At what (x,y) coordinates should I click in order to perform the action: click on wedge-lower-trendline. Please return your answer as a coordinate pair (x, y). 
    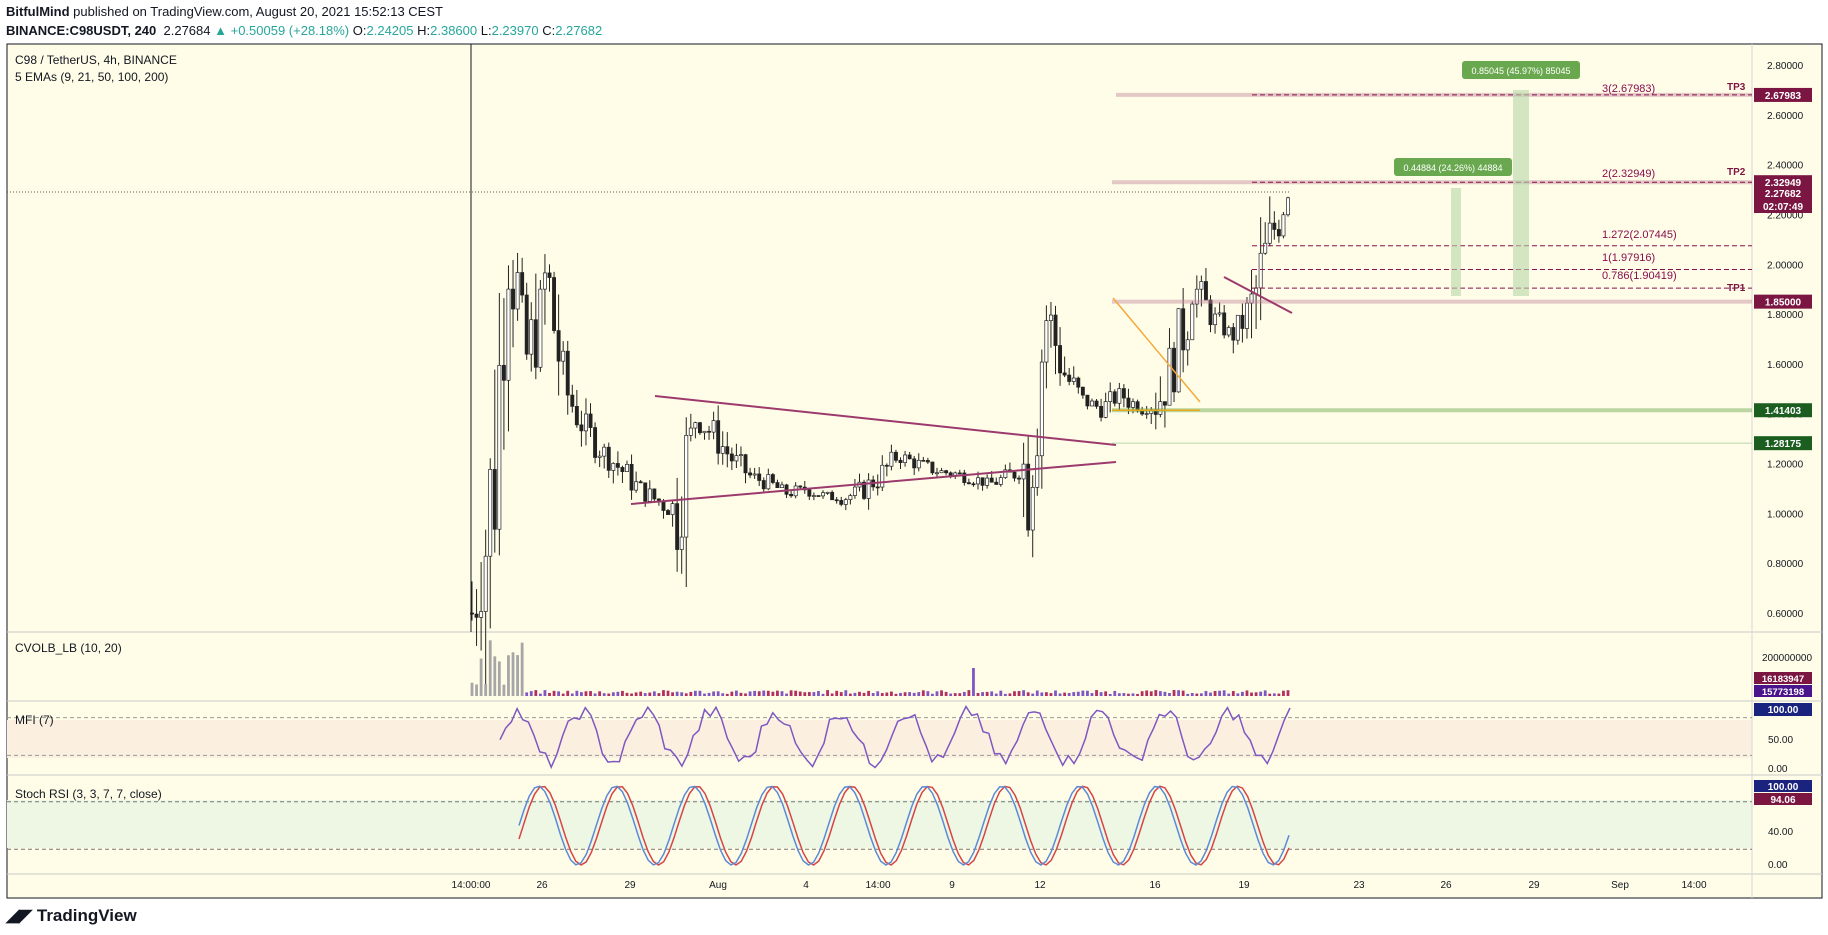
    Looking at the image, I should click on (873, 483).